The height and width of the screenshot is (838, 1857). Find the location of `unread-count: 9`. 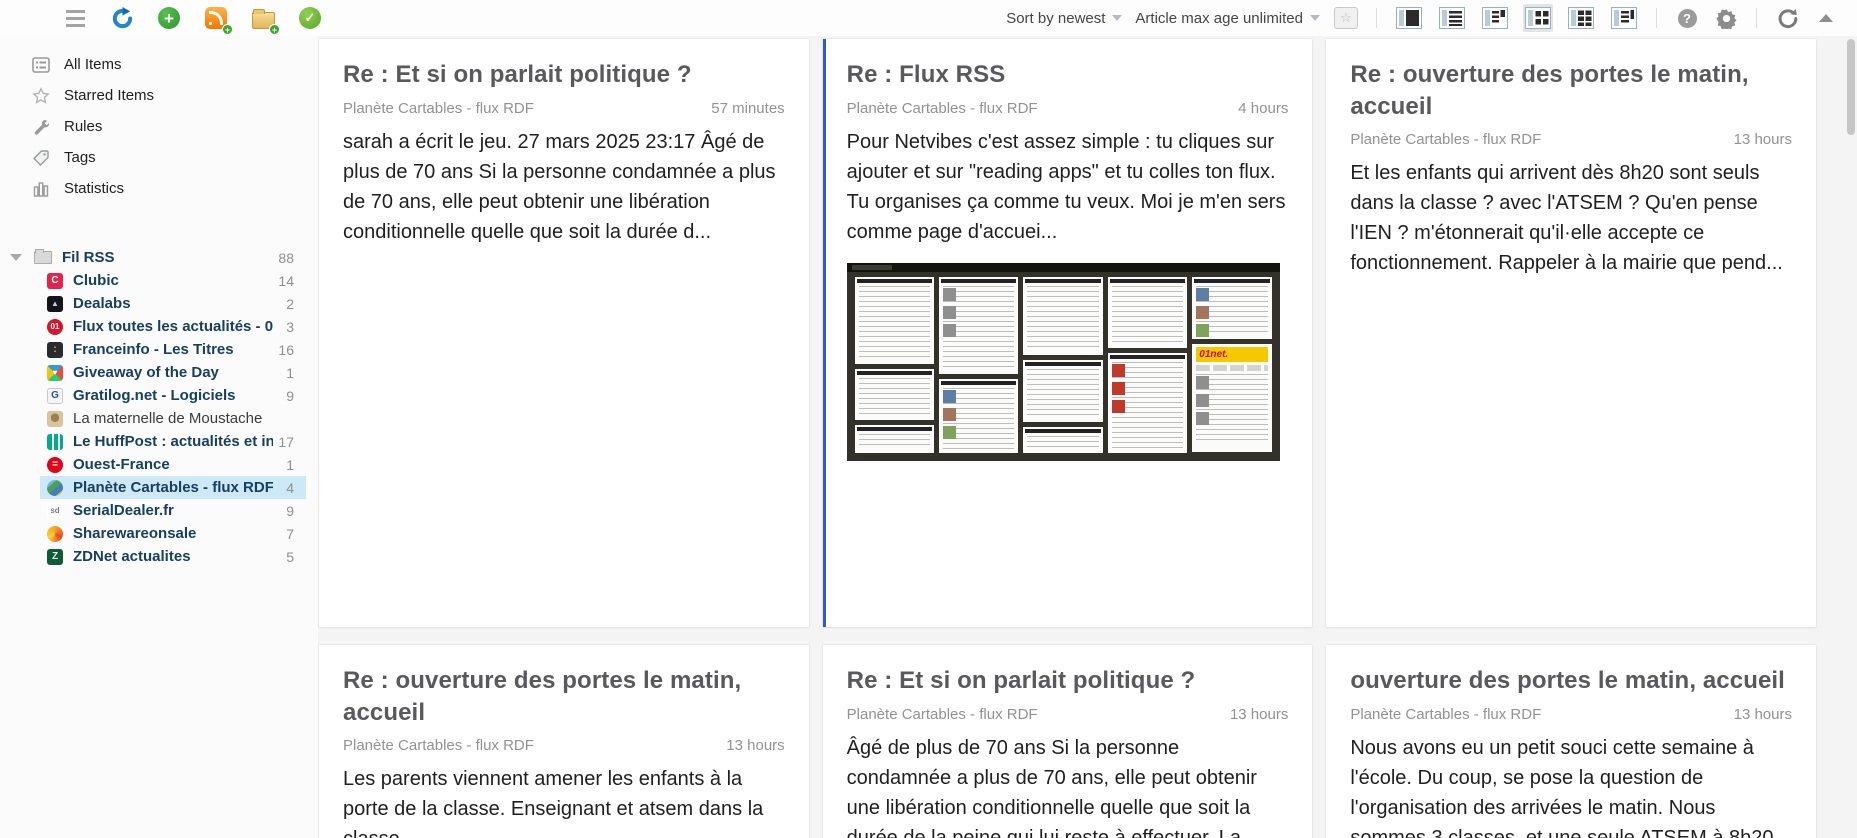

unread-count: 9 is located at coordinates (290, 510).